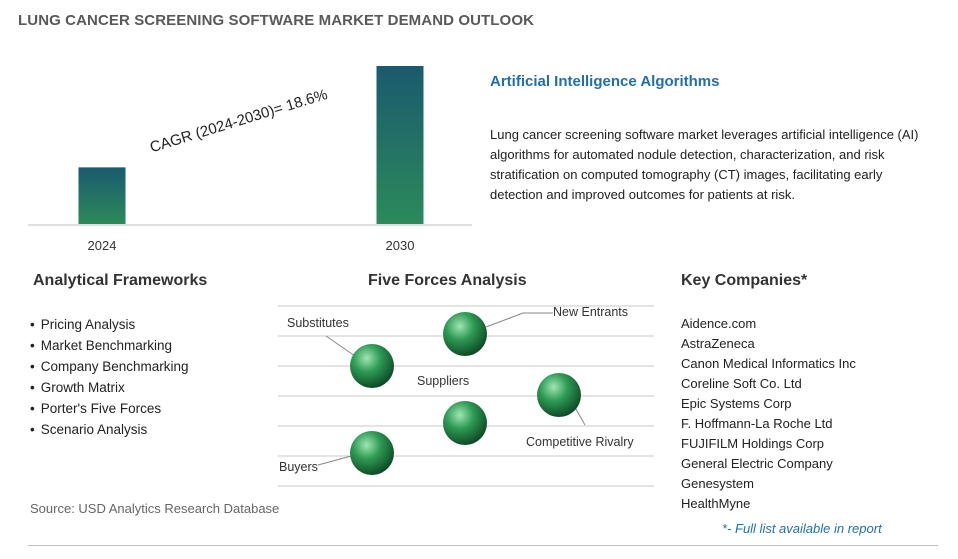  I want to click on list-item: AstraZeneca, so click(718, 343).